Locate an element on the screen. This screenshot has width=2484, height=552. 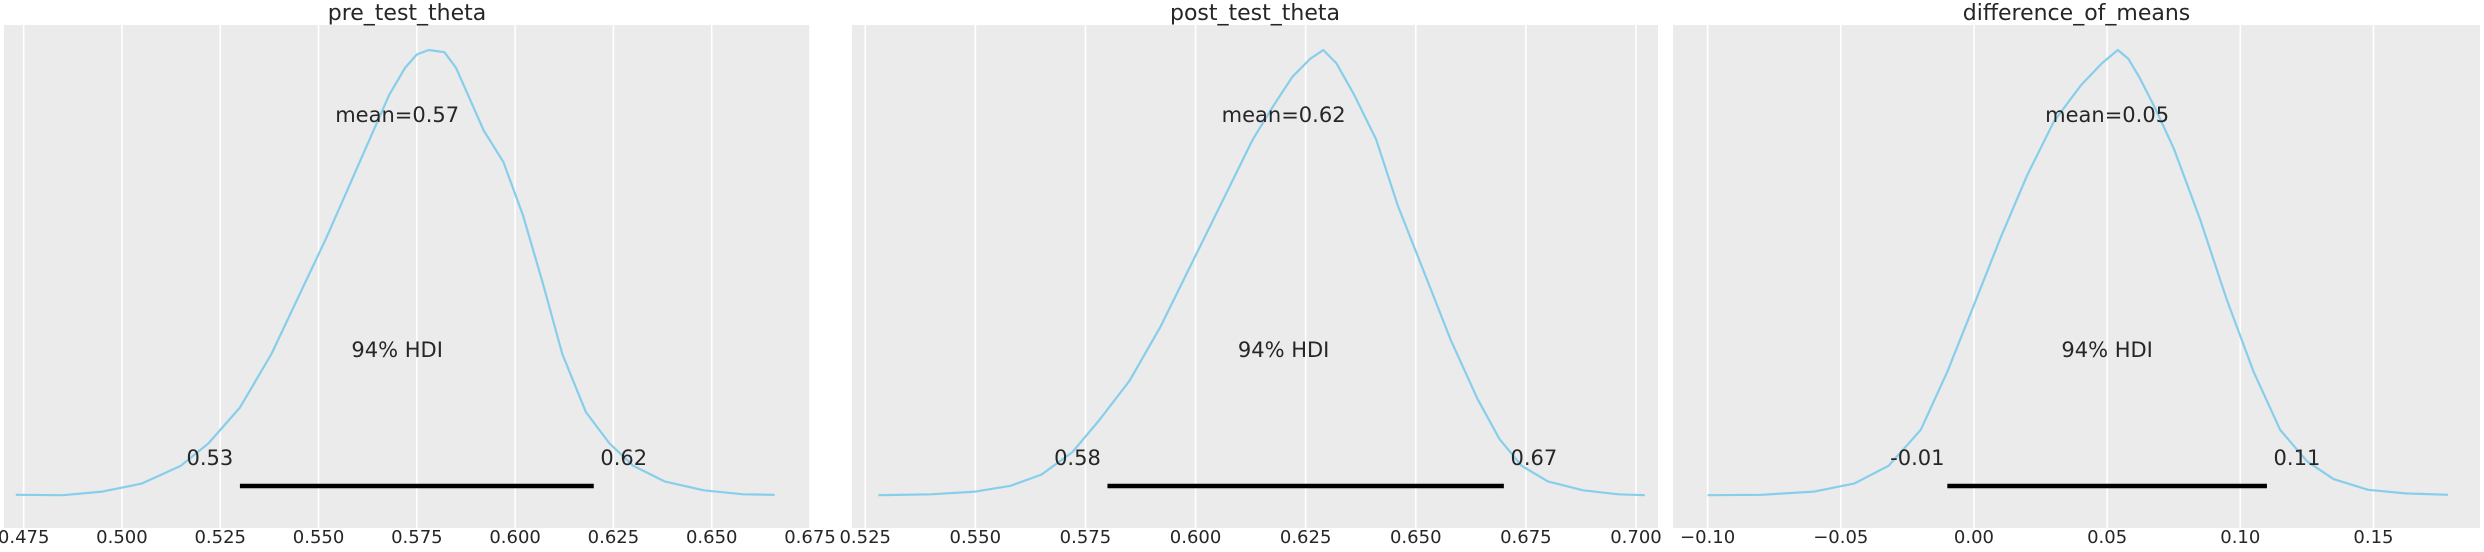
panel-1-x-tick-label: 0.650 is located at coordinates (712, 537).